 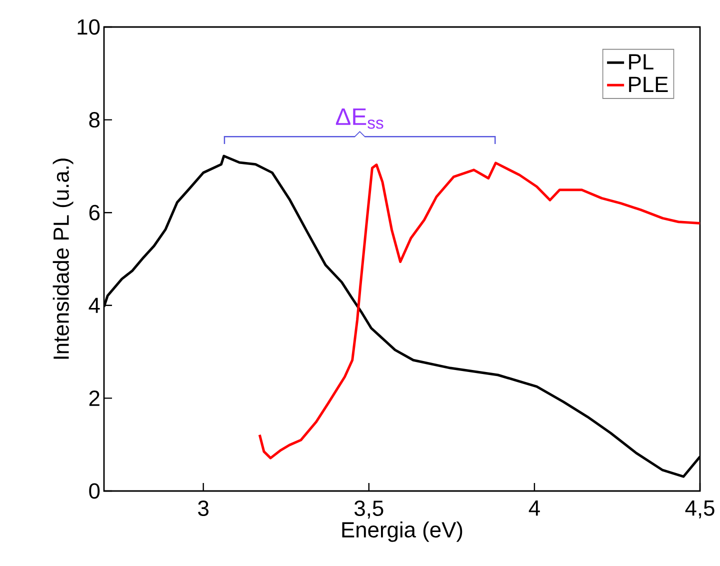 I want to click on y-tick-label: 10, so click(x=89, y=27).